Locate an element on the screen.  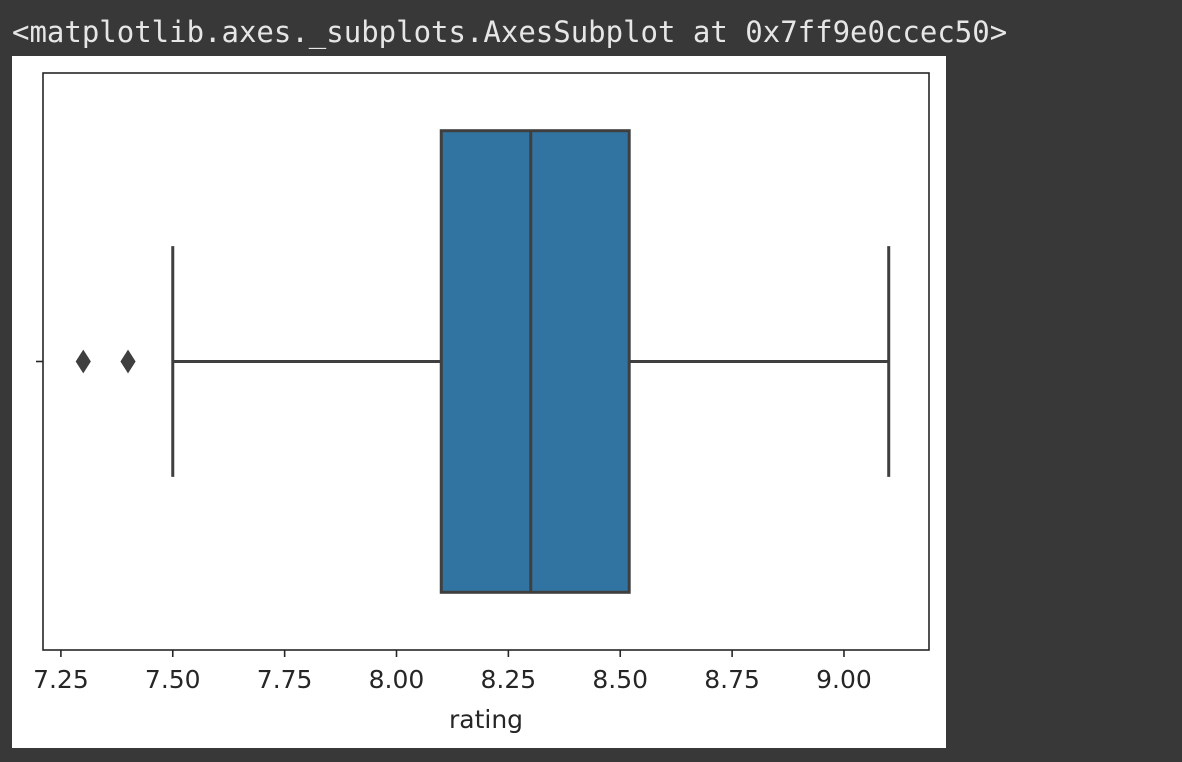
x-axis-label: rating is located at coordinates (486, 719).